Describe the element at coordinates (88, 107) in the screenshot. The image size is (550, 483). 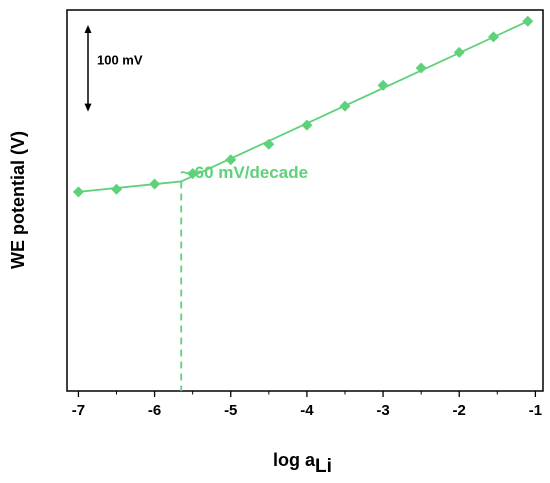
I see `scale-bar-arrow-down` at that location.